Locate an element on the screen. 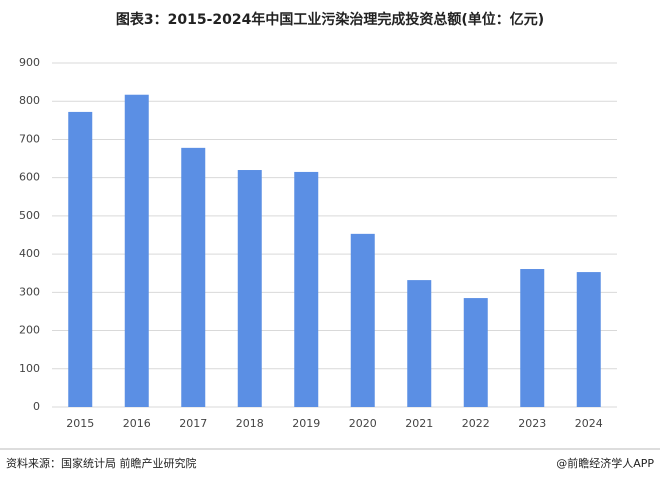 This screenshot has width=660, height=483. y-tick-label: 500 is located at coordinates (29, 215).